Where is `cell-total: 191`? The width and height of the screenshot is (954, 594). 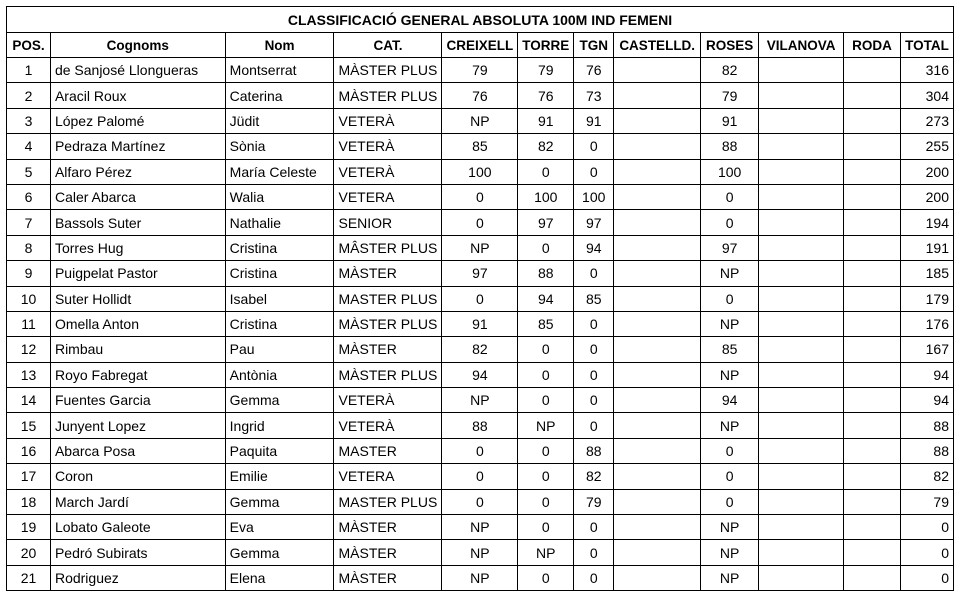
cell-total: 191 is located at coordinates (926, 248).